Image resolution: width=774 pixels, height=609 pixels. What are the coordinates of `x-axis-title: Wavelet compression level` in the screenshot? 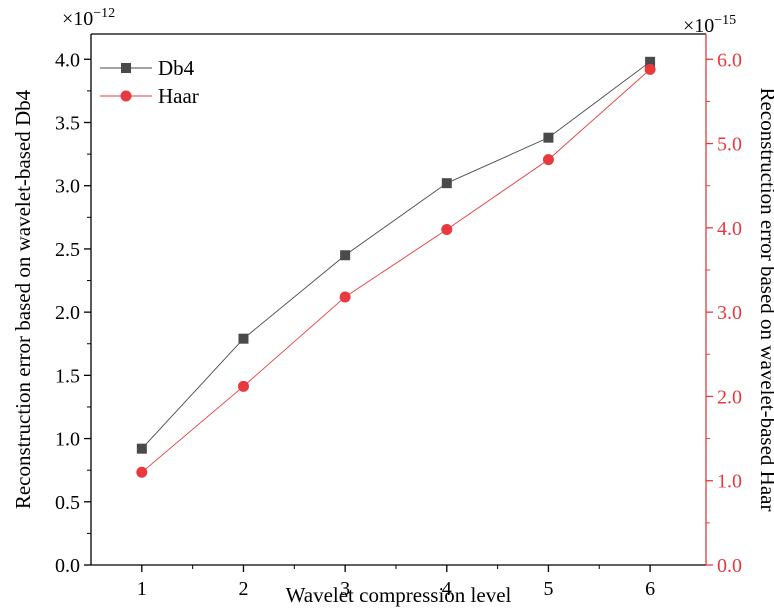 It's located at (399, 595).